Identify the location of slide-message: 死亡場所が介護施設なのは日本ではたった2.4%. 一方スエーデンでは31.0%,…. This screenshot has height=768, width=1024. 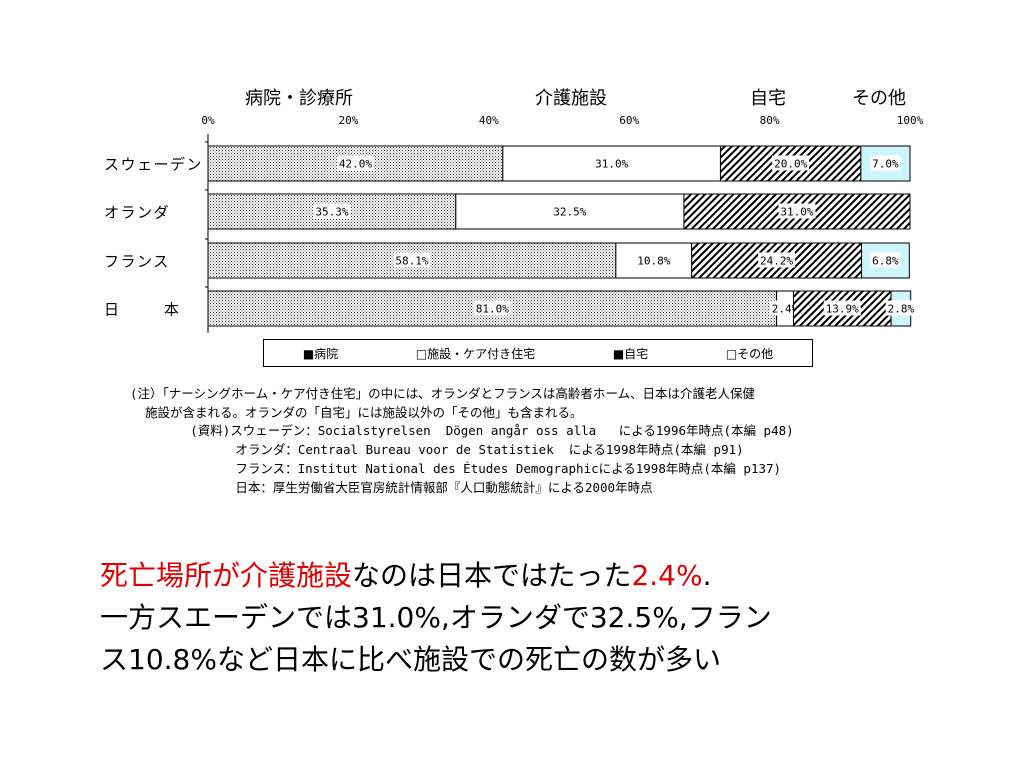
(436, 618).